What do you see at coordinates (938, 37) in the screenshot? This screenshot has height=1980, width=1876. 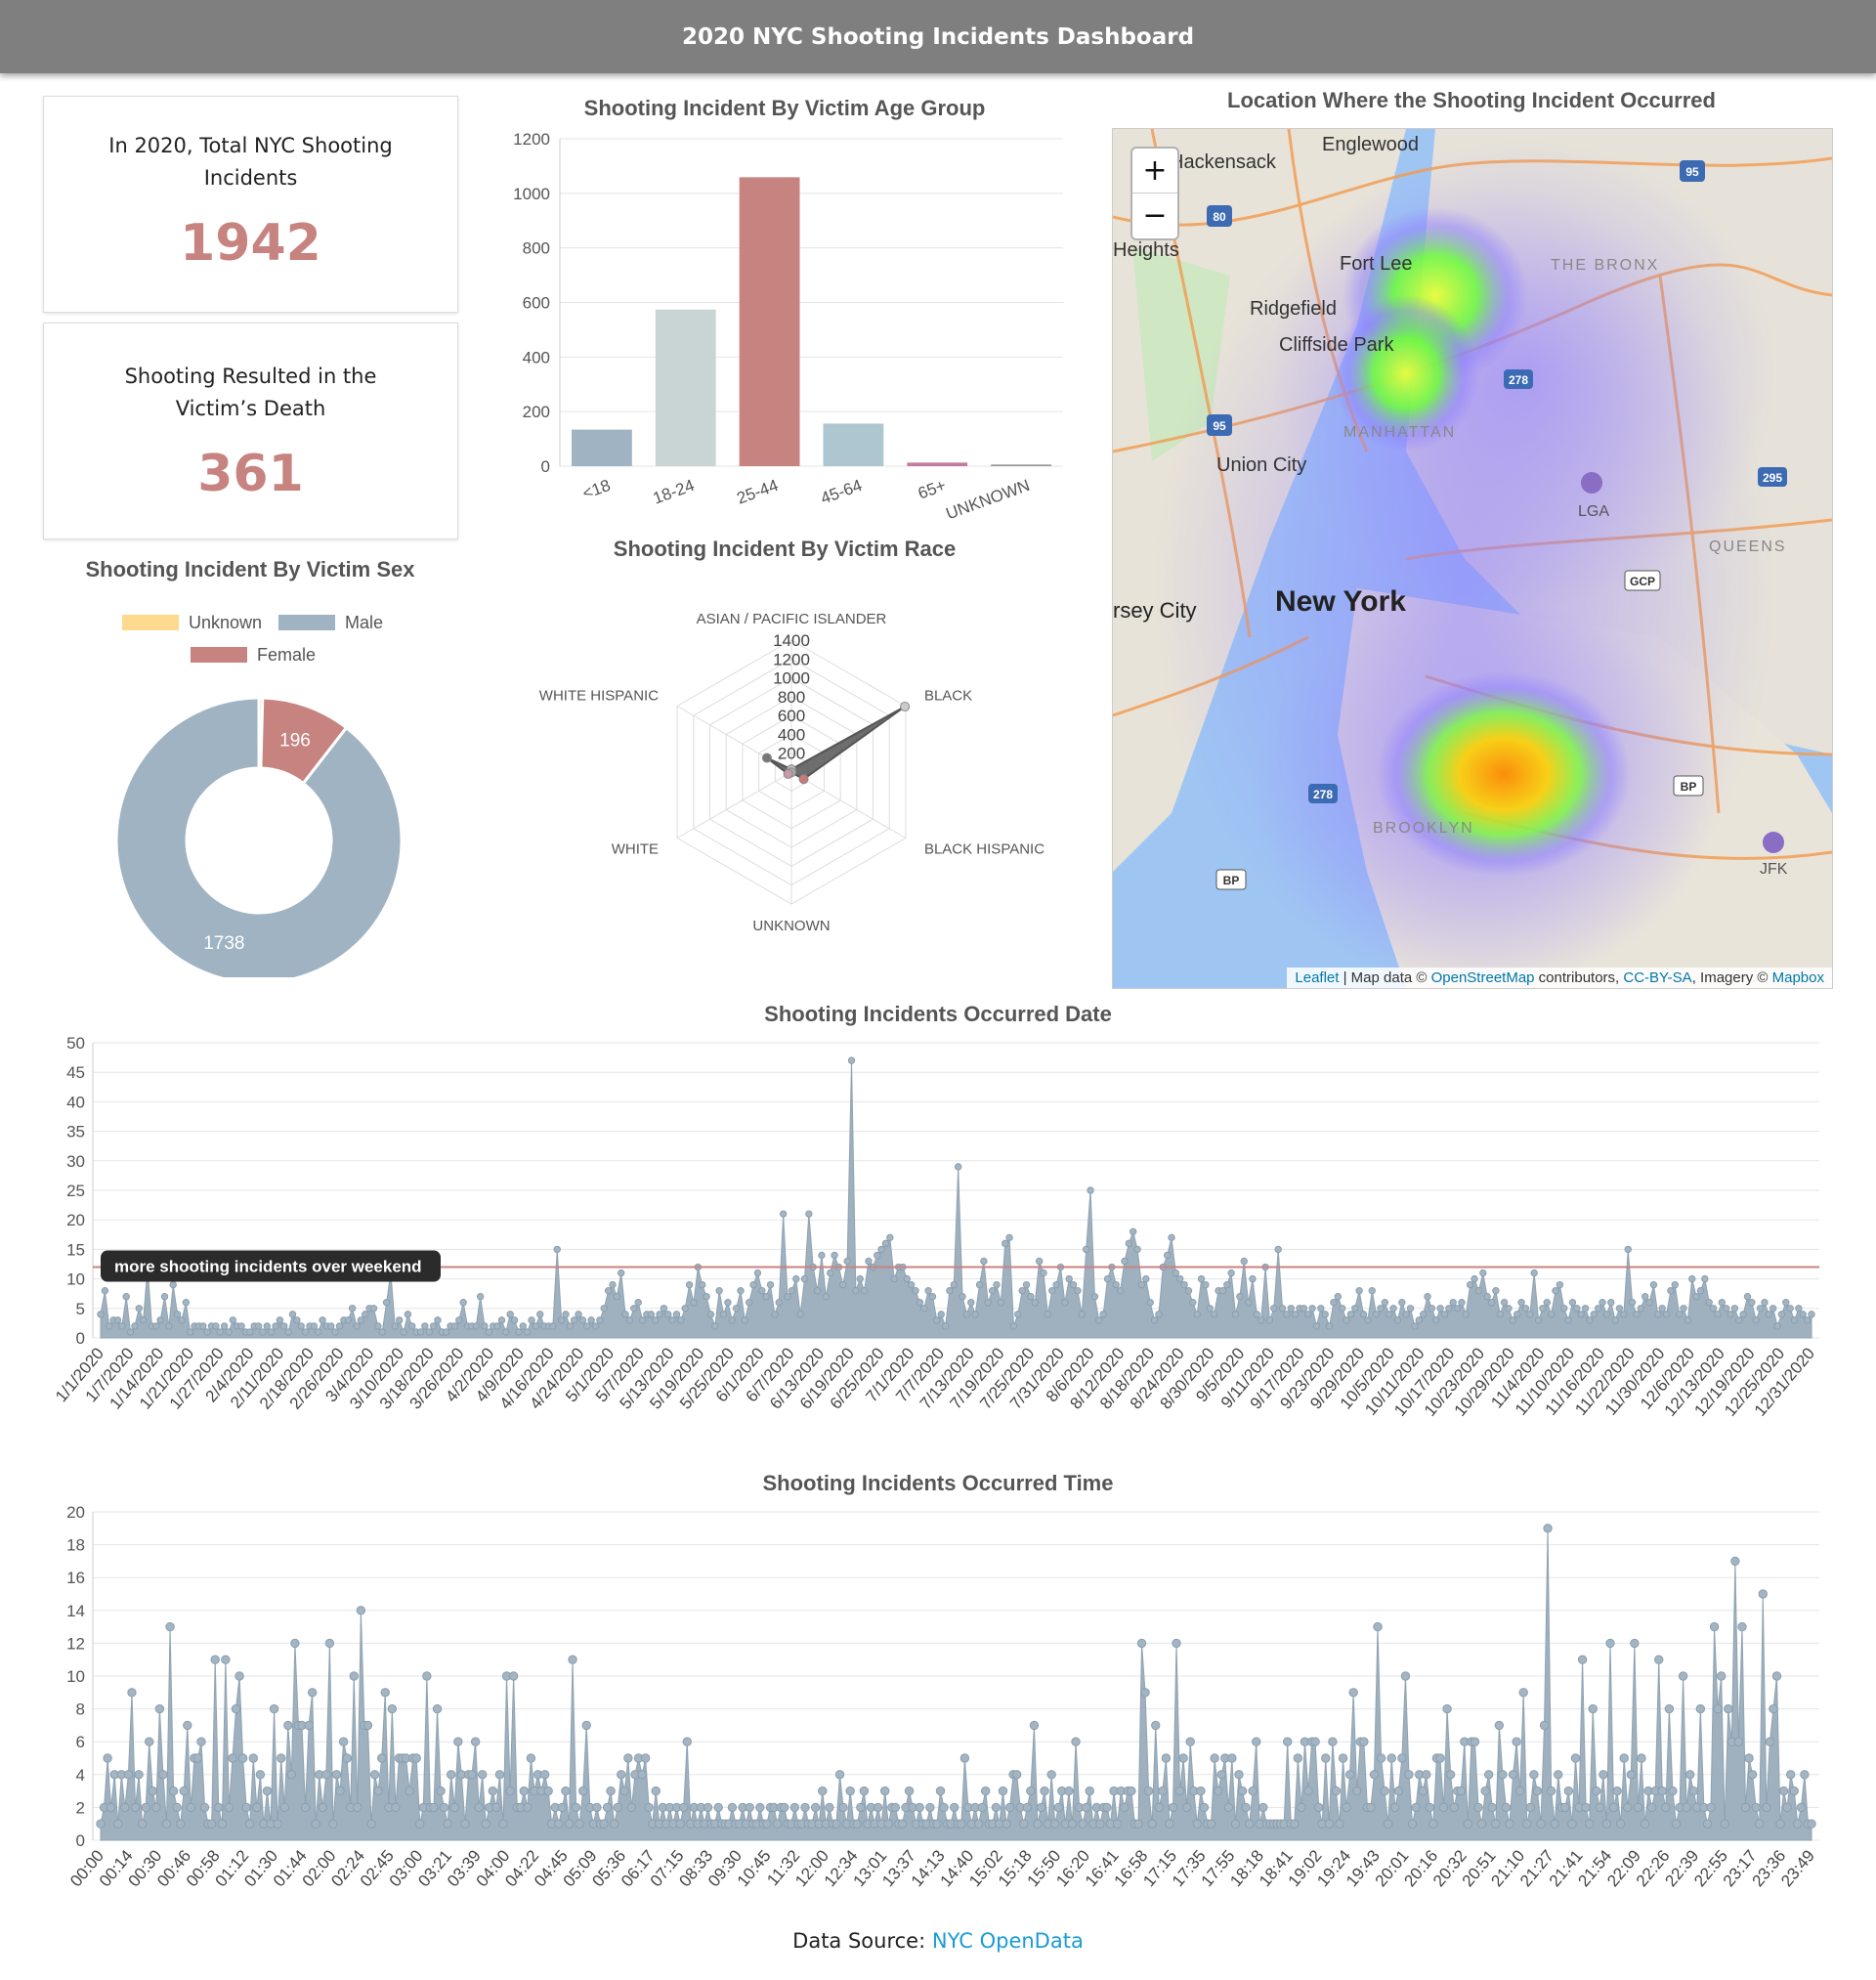 I see `dashboard-title: 2020 NYC Shooting Incidents Dashboard` at bounding box center [938, 37].